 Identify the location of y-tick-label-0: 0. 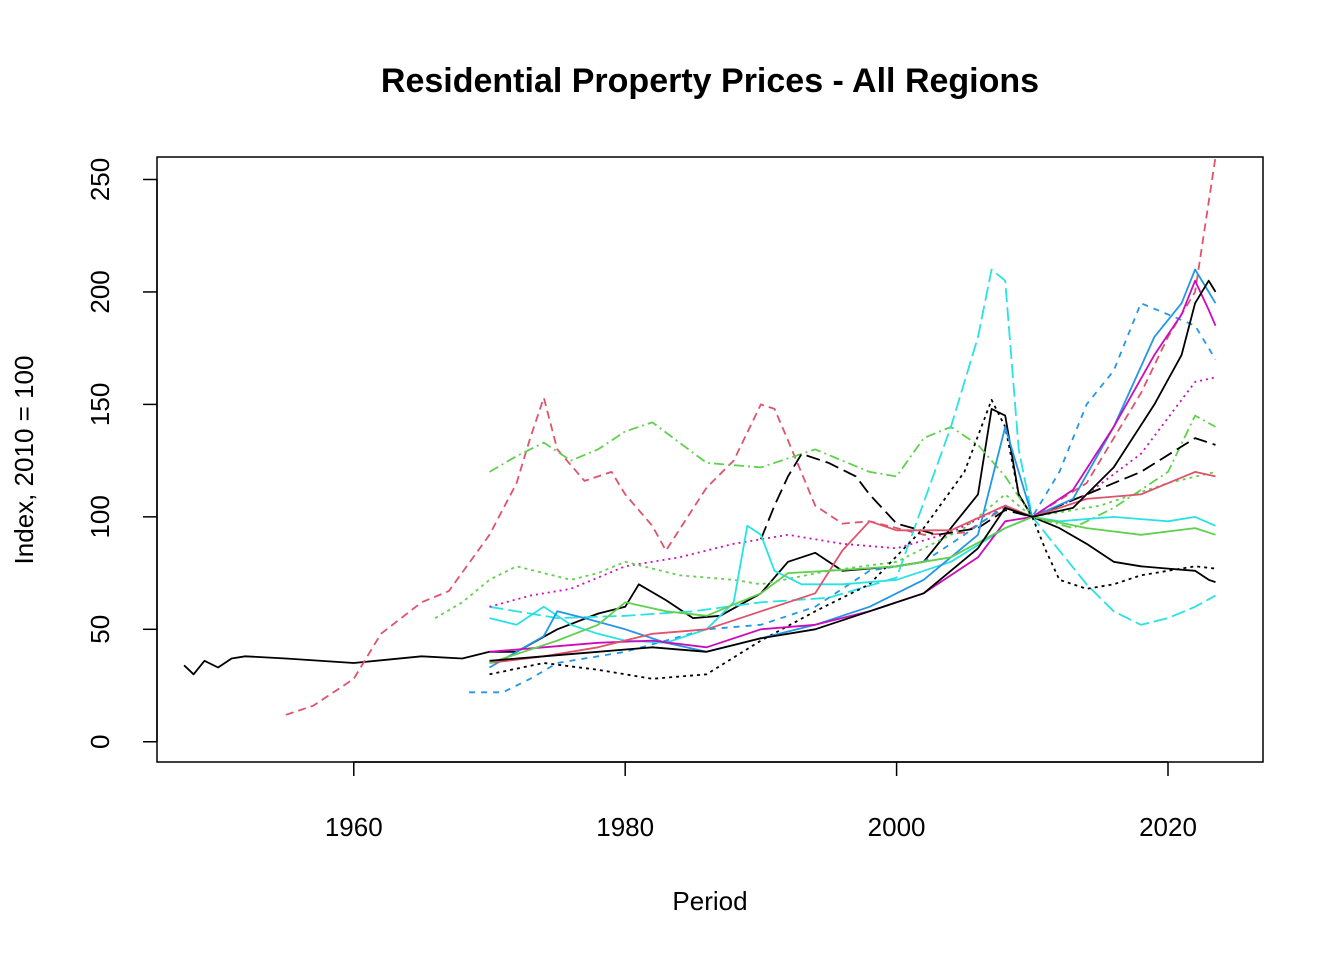
(100, 742).